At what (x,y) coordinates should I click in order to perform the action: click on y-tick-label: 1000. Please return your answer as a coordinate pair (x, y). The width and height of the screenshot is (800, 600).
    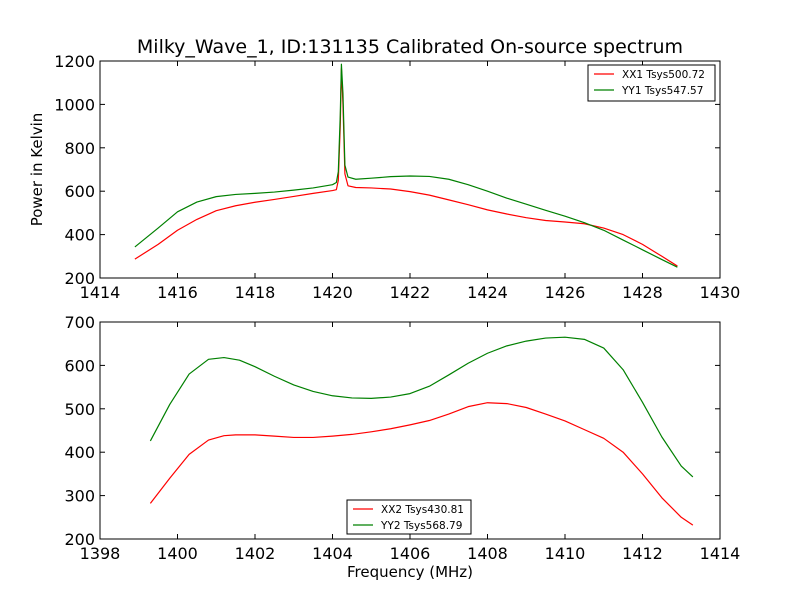
    Looking at the image, I should click on (74, 104).